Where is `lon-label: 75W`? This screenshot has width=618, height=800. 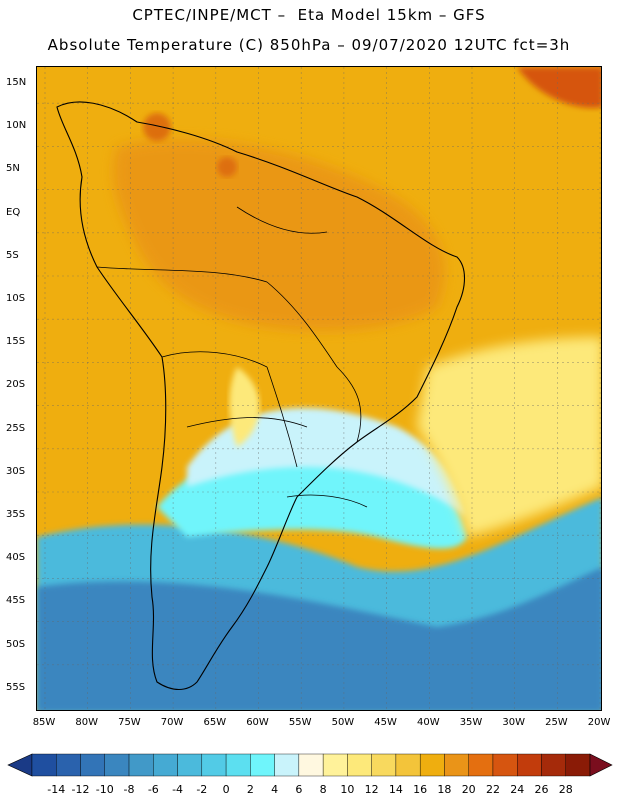 lon-label: 75W is located at coordinates (129, 722).